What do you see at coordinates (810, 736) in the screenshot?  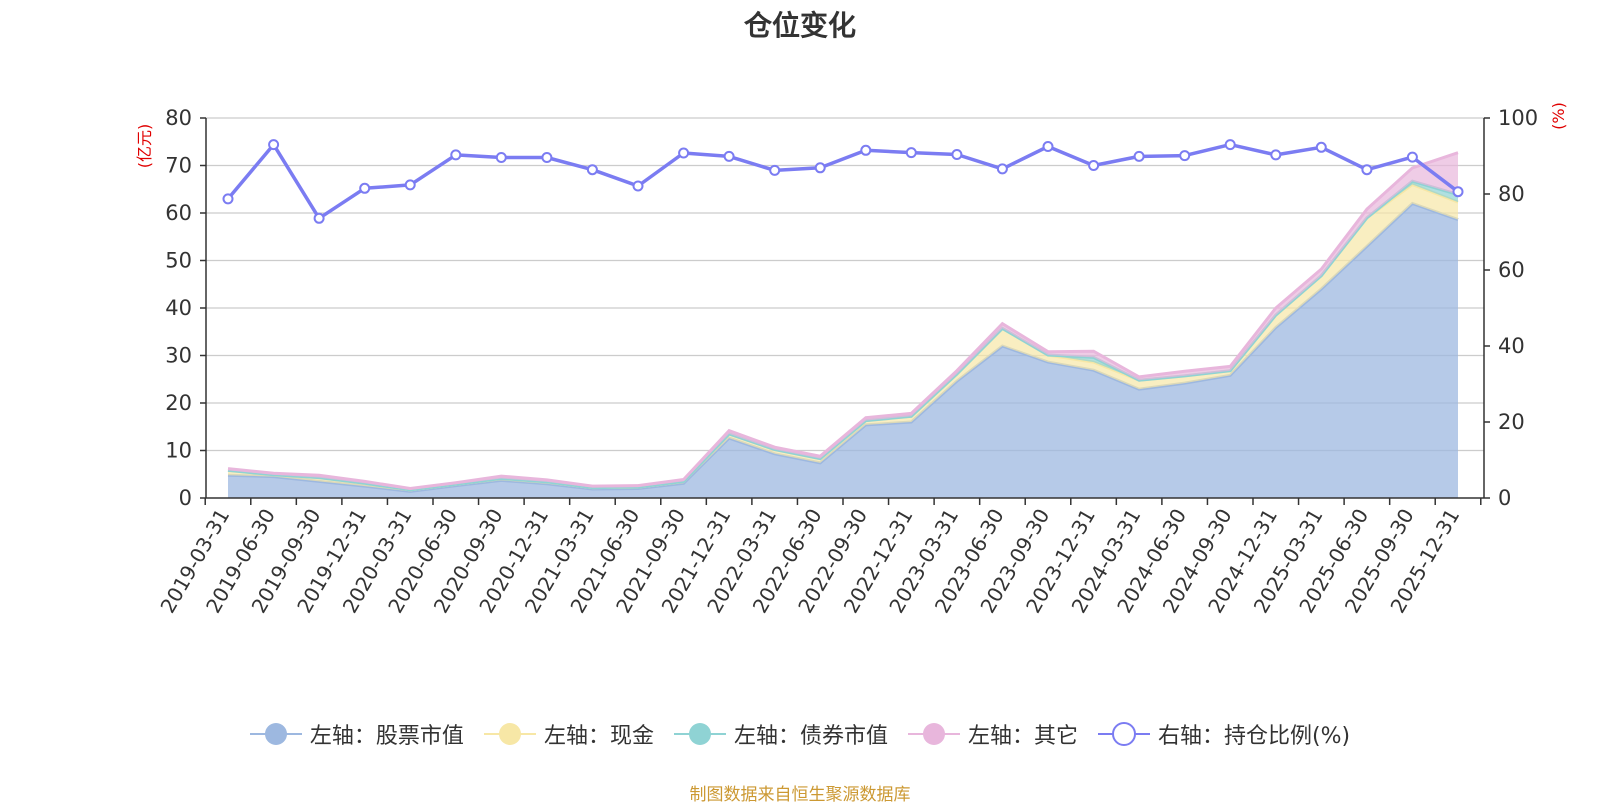 I see `legend-label-bond: 左轴：债券市值` at bounding box center [810, 736].